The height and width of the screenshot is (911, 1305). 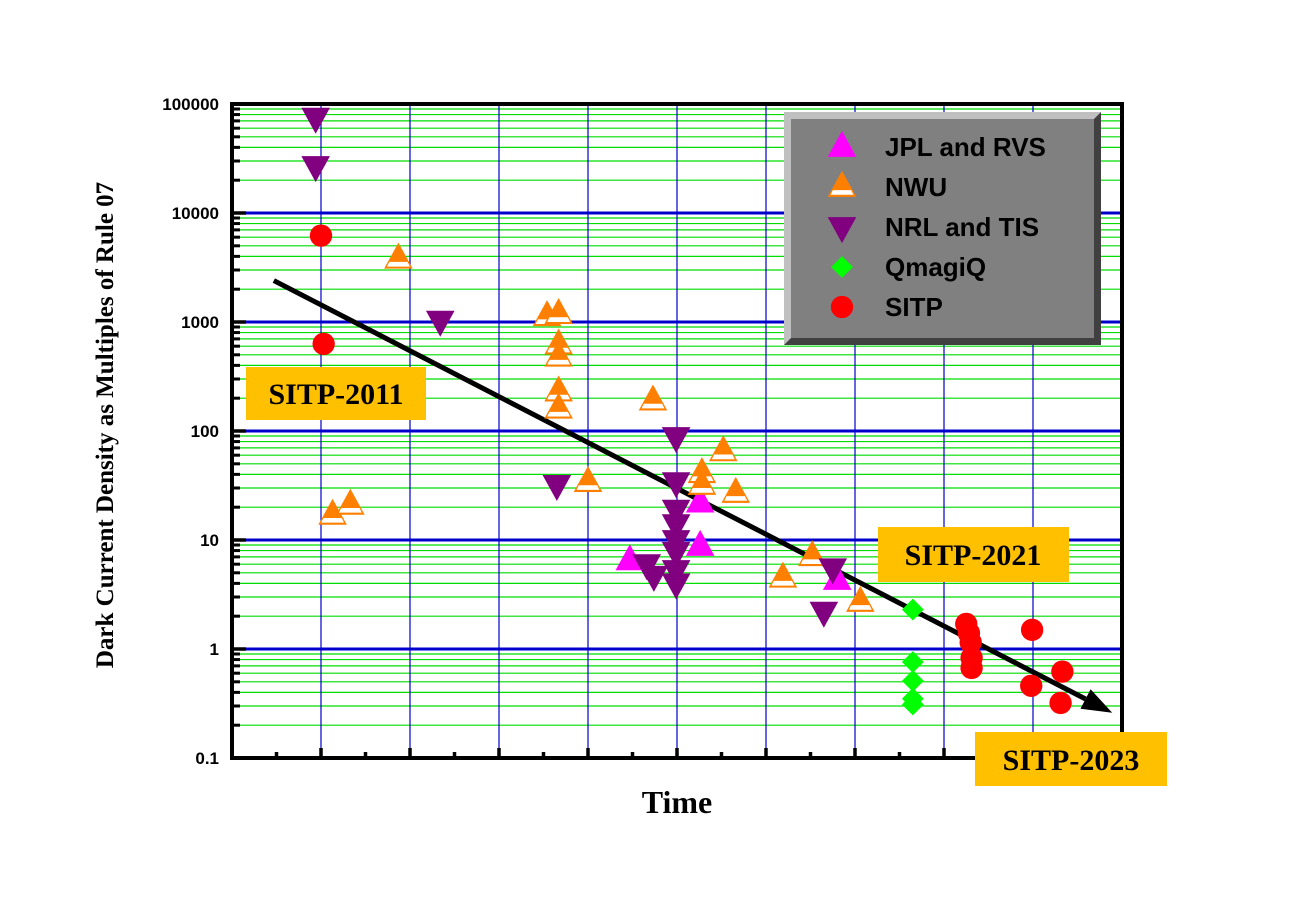 I want to click on annotation-label: SITP-2011, so click(x=335, y=394).